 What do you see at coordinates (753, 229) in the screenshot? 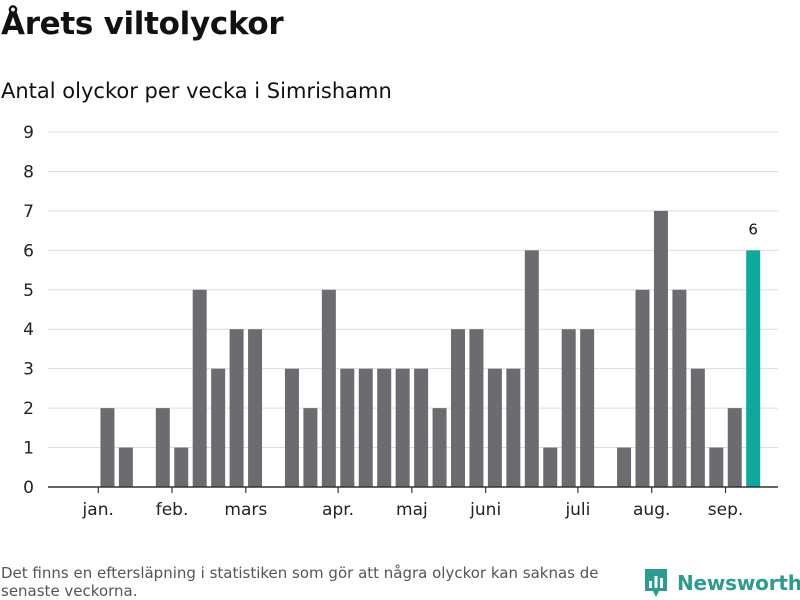
I see `highlight-value-label: 6` at bounding box center [753, 229].